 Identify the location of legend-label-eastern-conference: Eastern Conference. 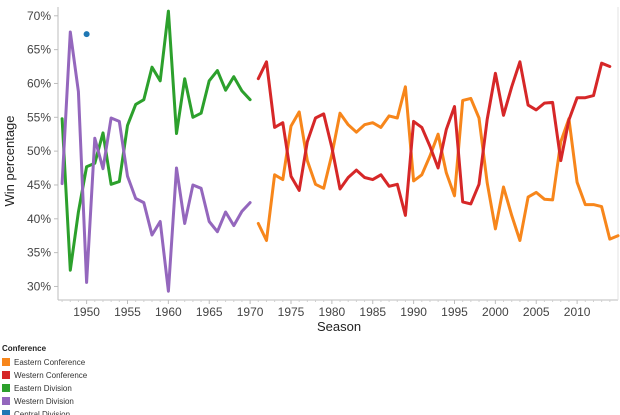
(50, 362).